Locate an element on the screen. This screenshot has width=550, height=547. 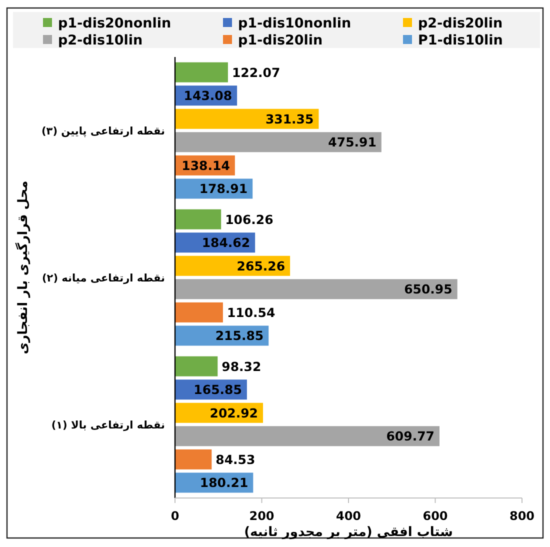
x-tick-label: 400 is located at coordinates (349, 516).